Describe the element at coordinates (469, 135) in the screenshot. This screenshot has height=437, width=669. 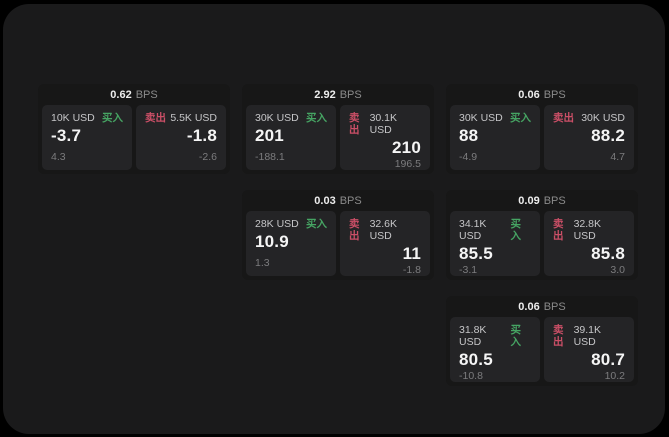
I see `buy-price: 88` at that location.